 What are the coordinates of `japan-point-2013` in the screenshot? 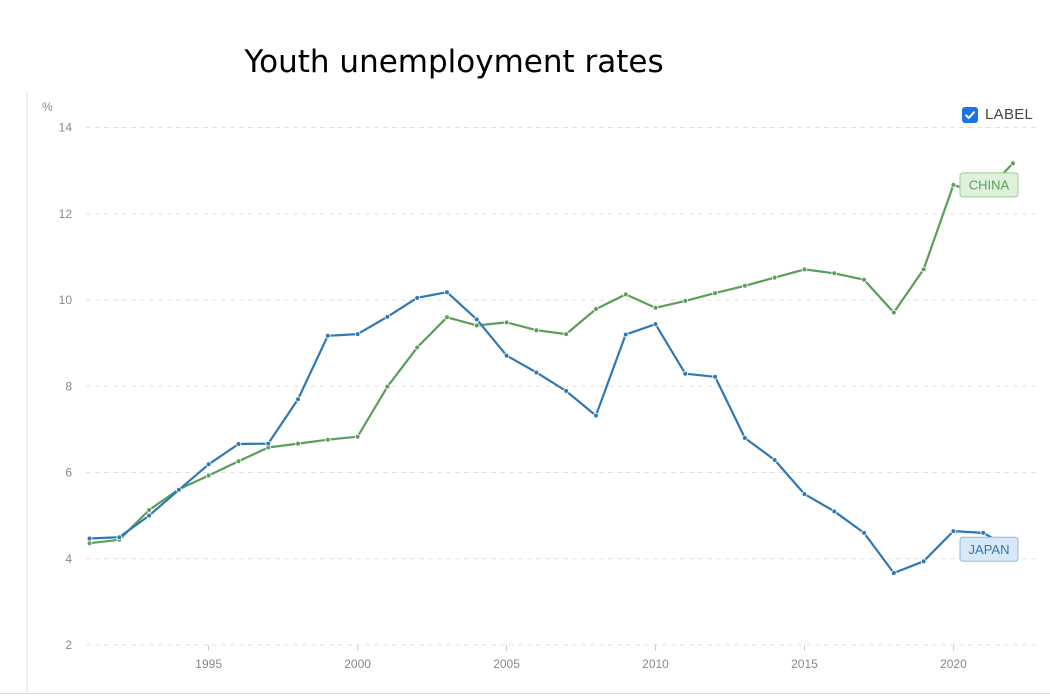 It's located at (745, 438).